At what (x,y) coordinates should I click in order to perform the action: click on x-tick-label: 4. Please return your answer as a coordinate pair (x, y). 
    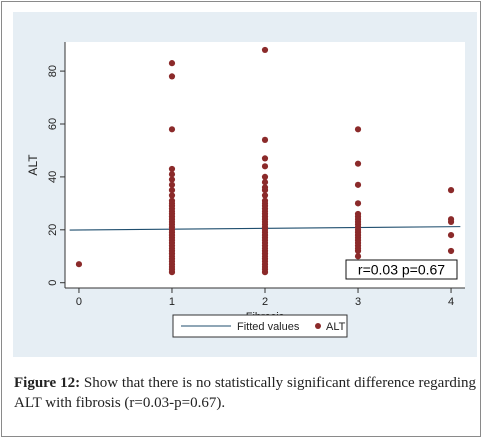
    Looking at the image, I should click on (451, 302).